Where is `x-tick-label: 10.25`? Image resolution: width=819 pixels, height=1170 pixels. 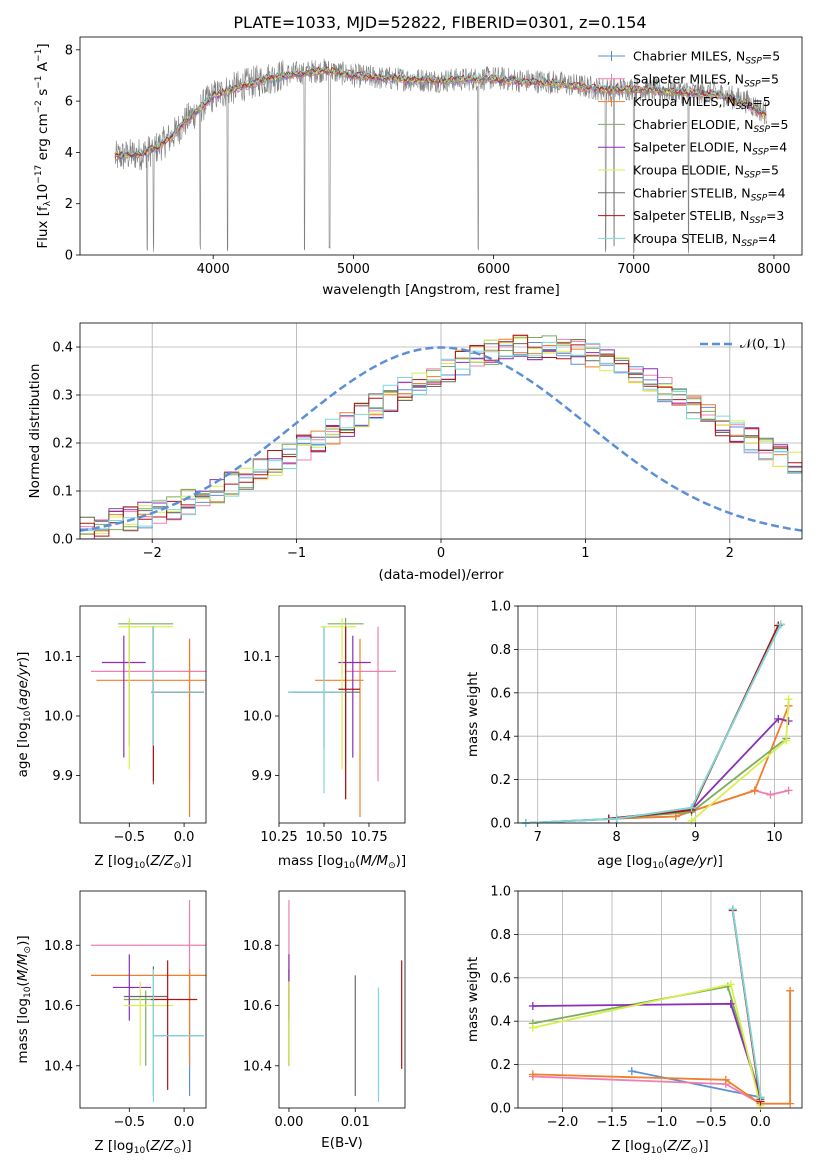
x-tick-label: 10.25 is located at coordinates (278, 837).